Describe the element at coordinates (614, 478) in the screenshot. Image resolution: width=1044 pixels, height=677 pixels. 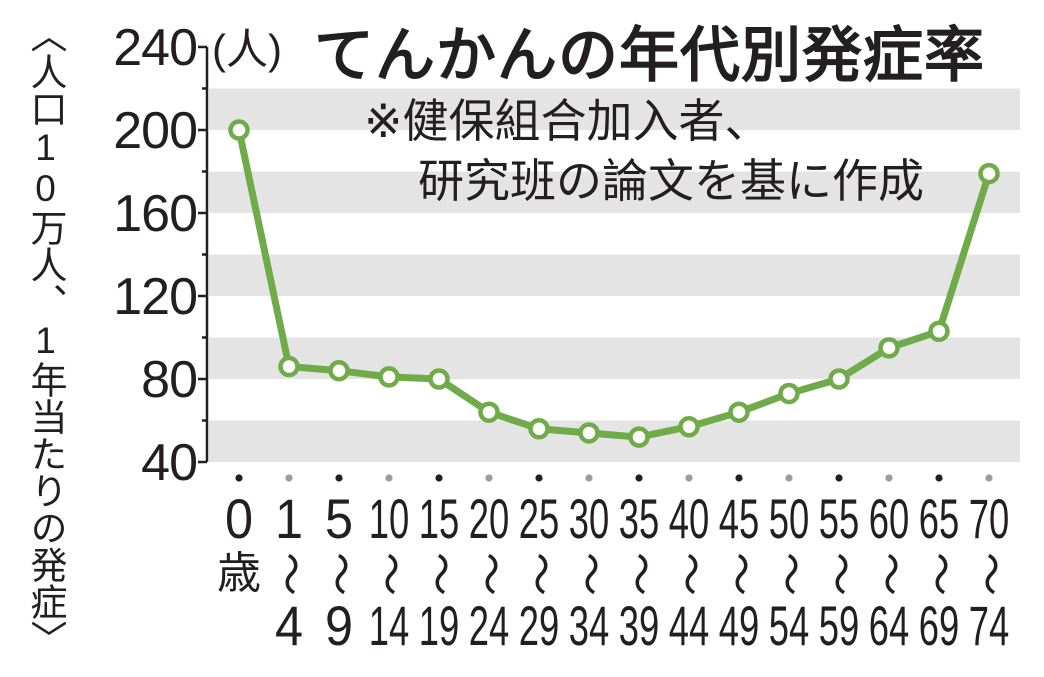
I see `x-axis-dots` at that location.